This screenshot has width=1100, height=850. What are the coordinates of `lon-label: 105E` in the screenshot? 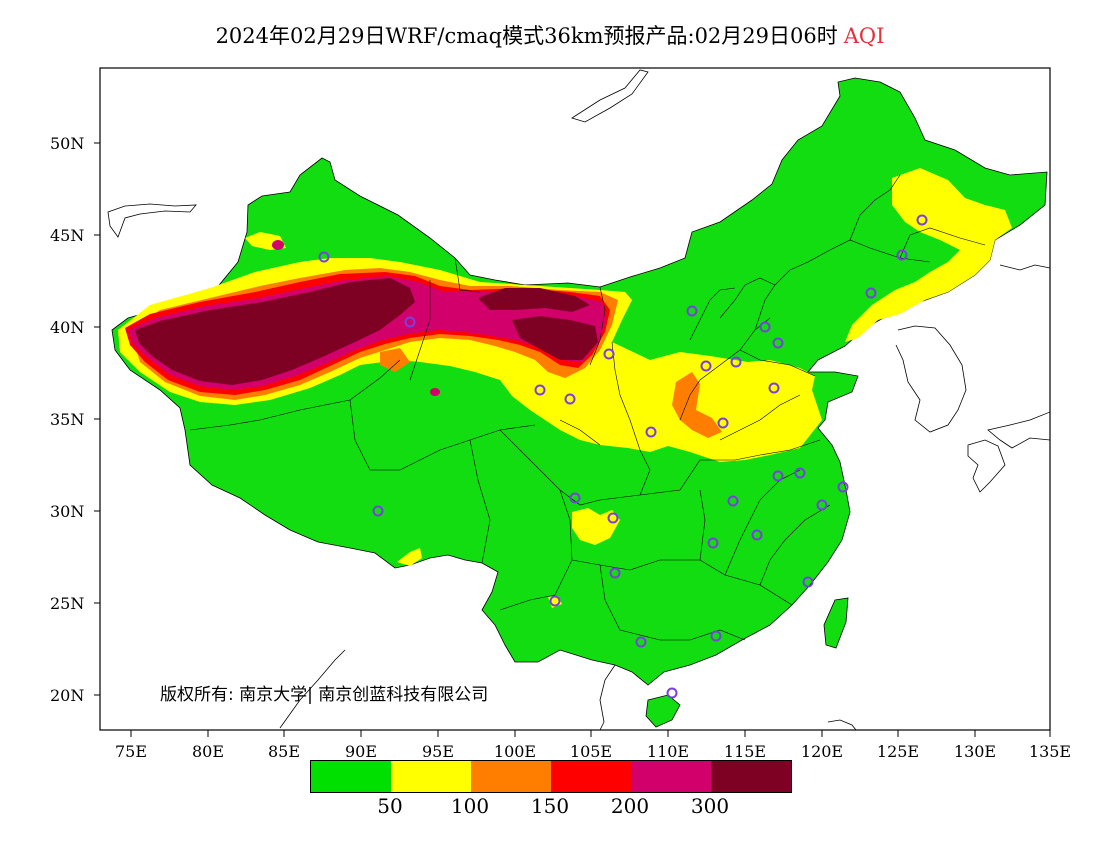 It's located at (591, 751).